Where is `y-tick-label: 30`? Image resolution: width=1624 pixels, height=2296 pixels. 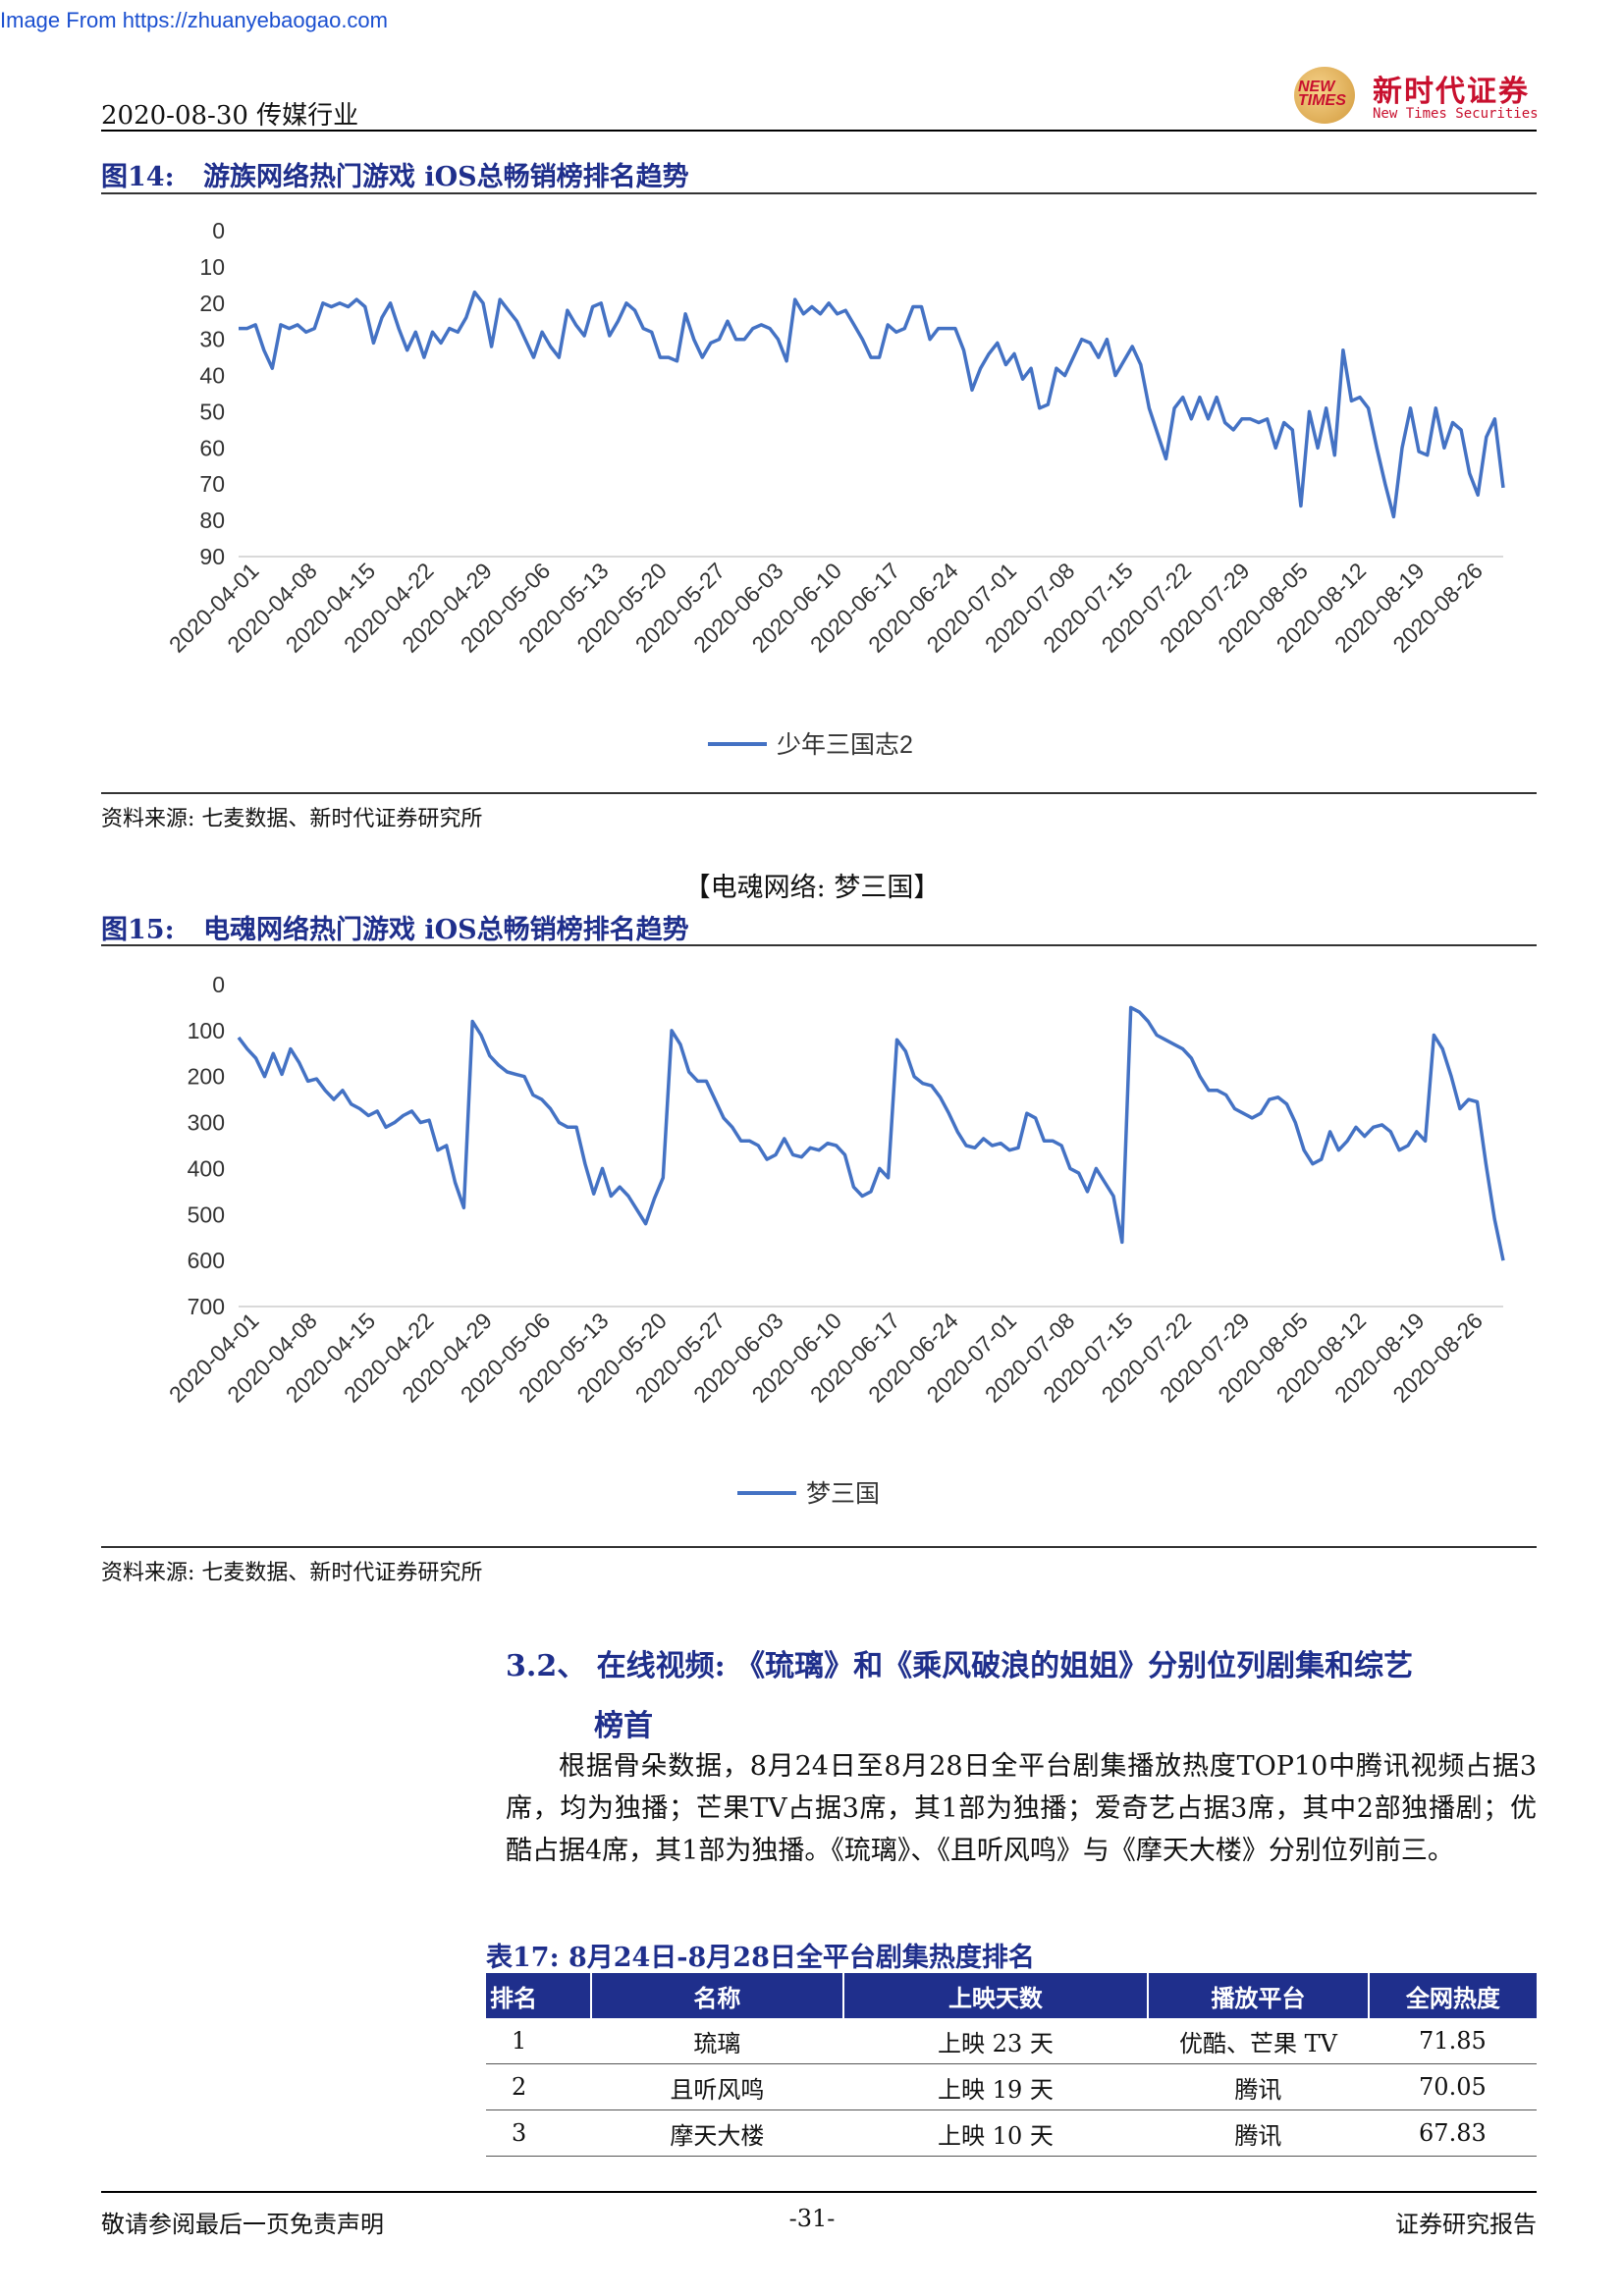
y-tick-label: 30 is located at coordinates (212, 339).